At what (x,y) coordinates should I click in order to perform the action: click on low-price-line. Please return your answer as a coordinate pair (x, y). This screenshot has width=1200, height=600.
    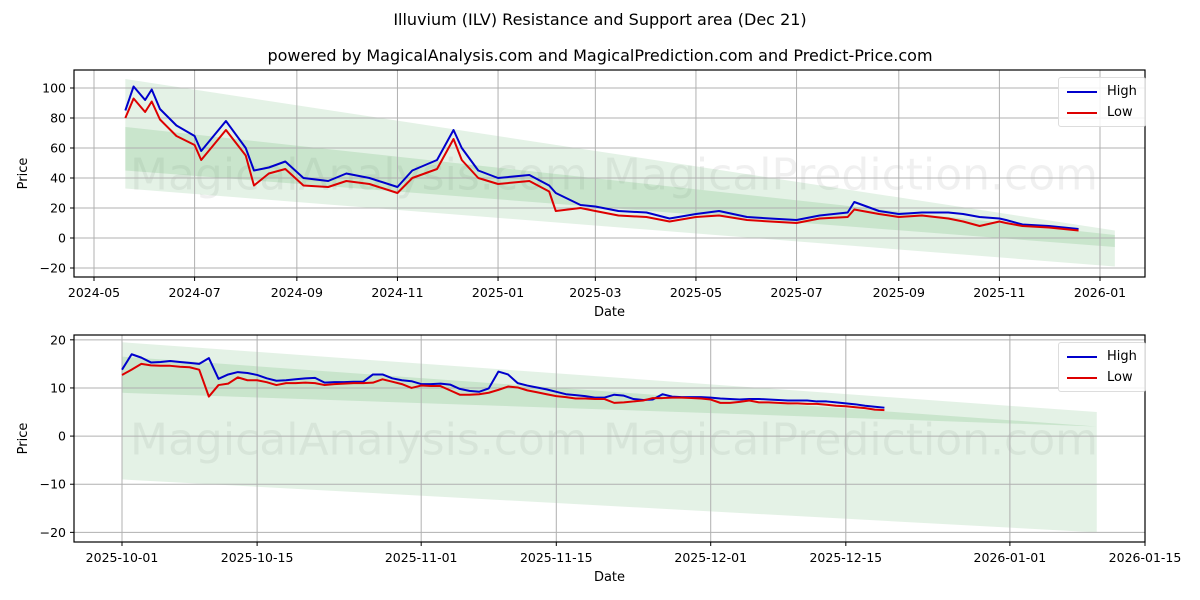
    Looking at the image, I should click on (503, 387).